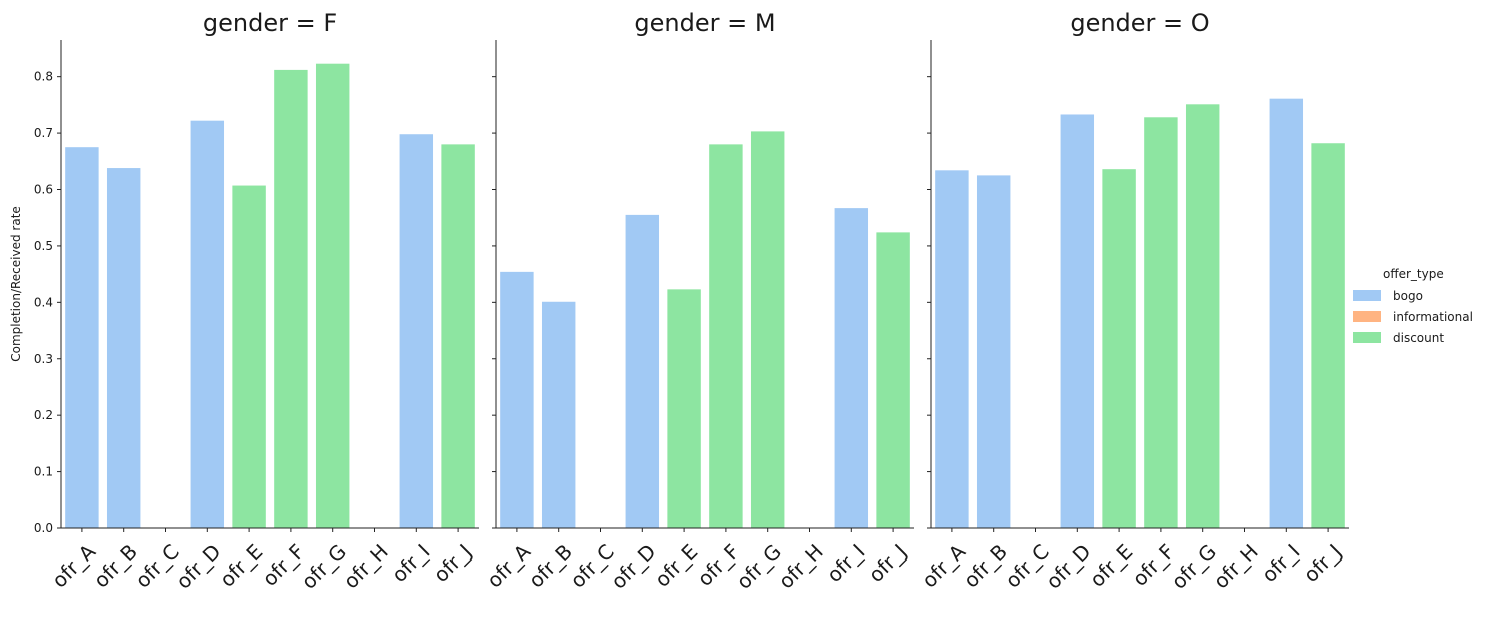 Image resolution: width=1497 pixels, height=617 pixels. I want to click on bar-genderO-ofr_B, so click(993, 351).